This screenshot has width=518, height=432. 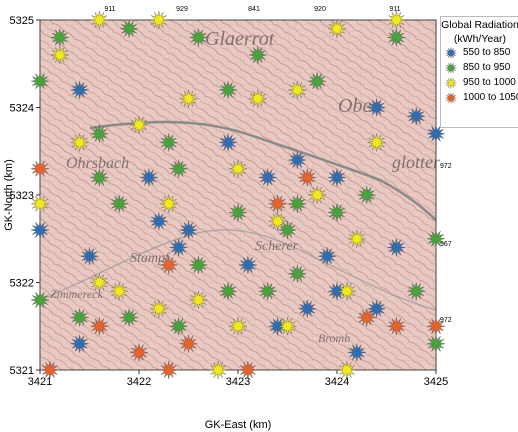 I want to click on legend-entry-label-0: 550 to 850, so click(x=487, y=52).